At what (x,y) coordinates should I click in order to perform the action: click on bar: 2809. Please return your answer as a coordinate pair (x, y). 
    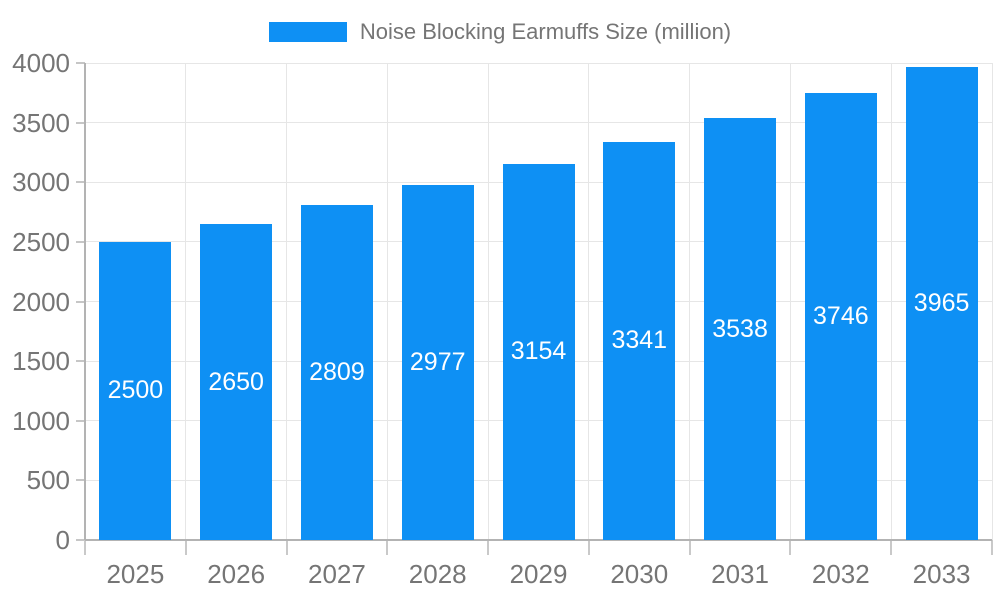
    Looking at the image, I should click on (336, 372).